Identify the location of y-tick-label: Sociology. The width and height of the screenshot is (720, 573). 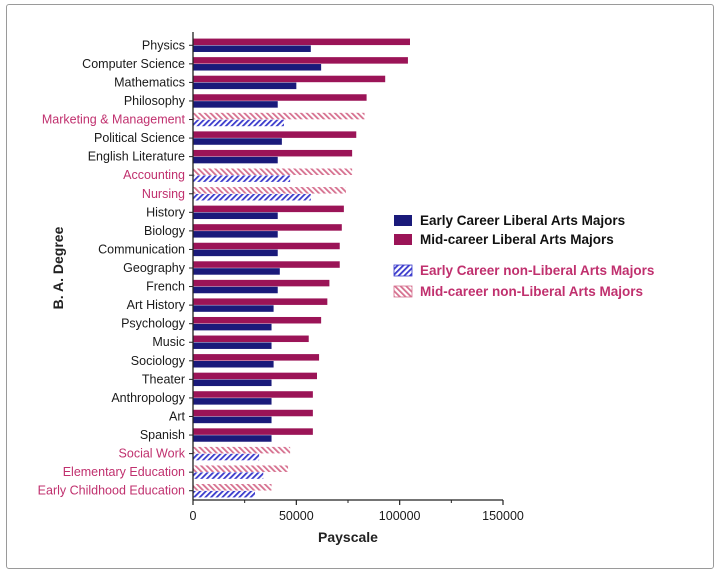
(158, 361).